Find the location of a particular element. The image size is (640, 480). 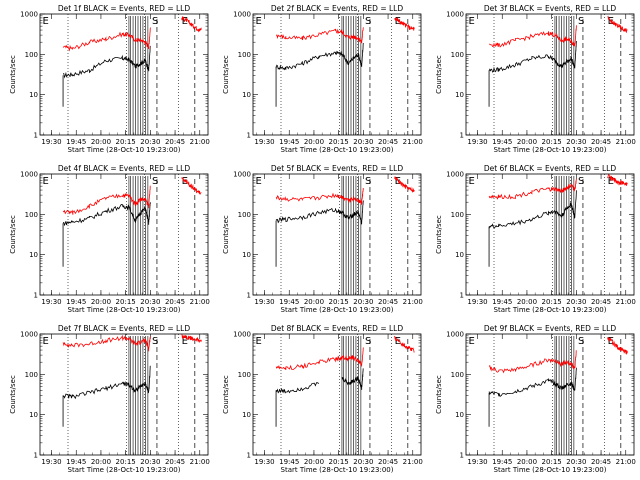

panel-title: Det 7f BLACK = Events, RED = LLD is located at coordinates (124, 328).